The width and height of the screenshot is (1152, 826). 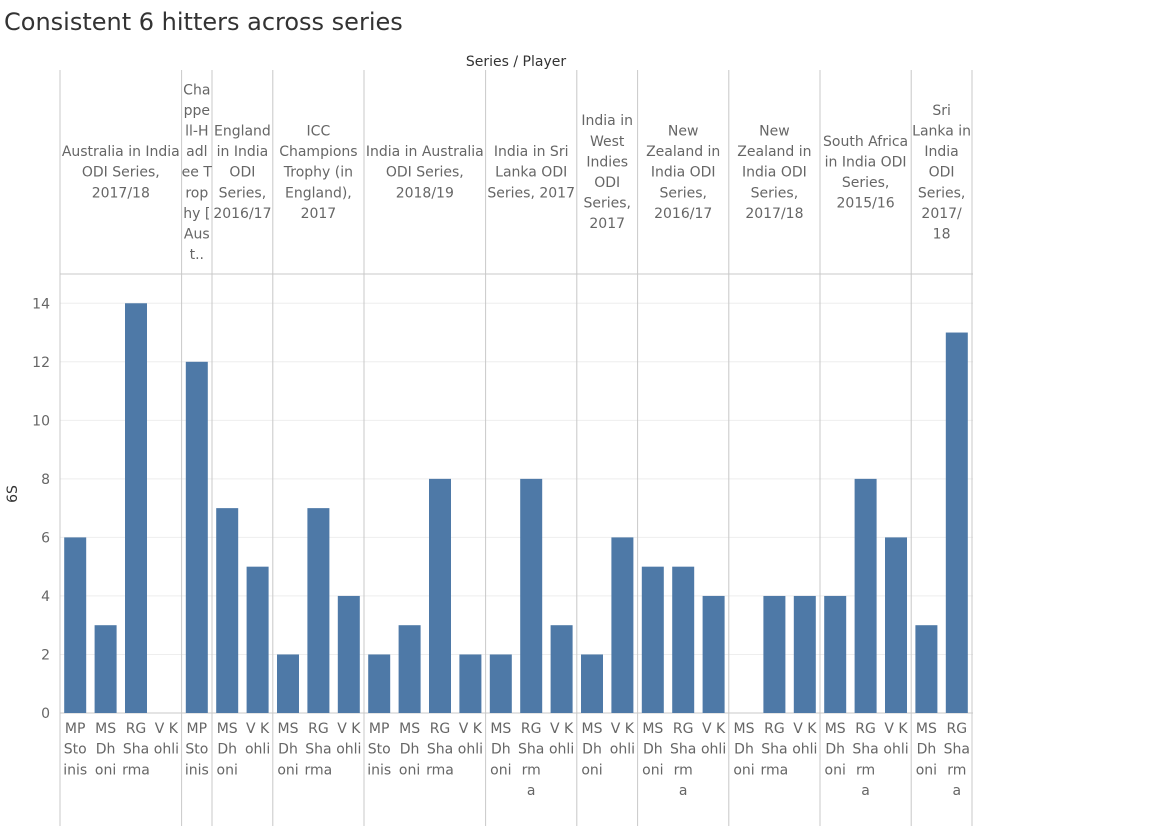 What do you see at coordinates (45, 655) in the screenshot?
I see `y-tick-label: 2` at bounding box center [45, 655].